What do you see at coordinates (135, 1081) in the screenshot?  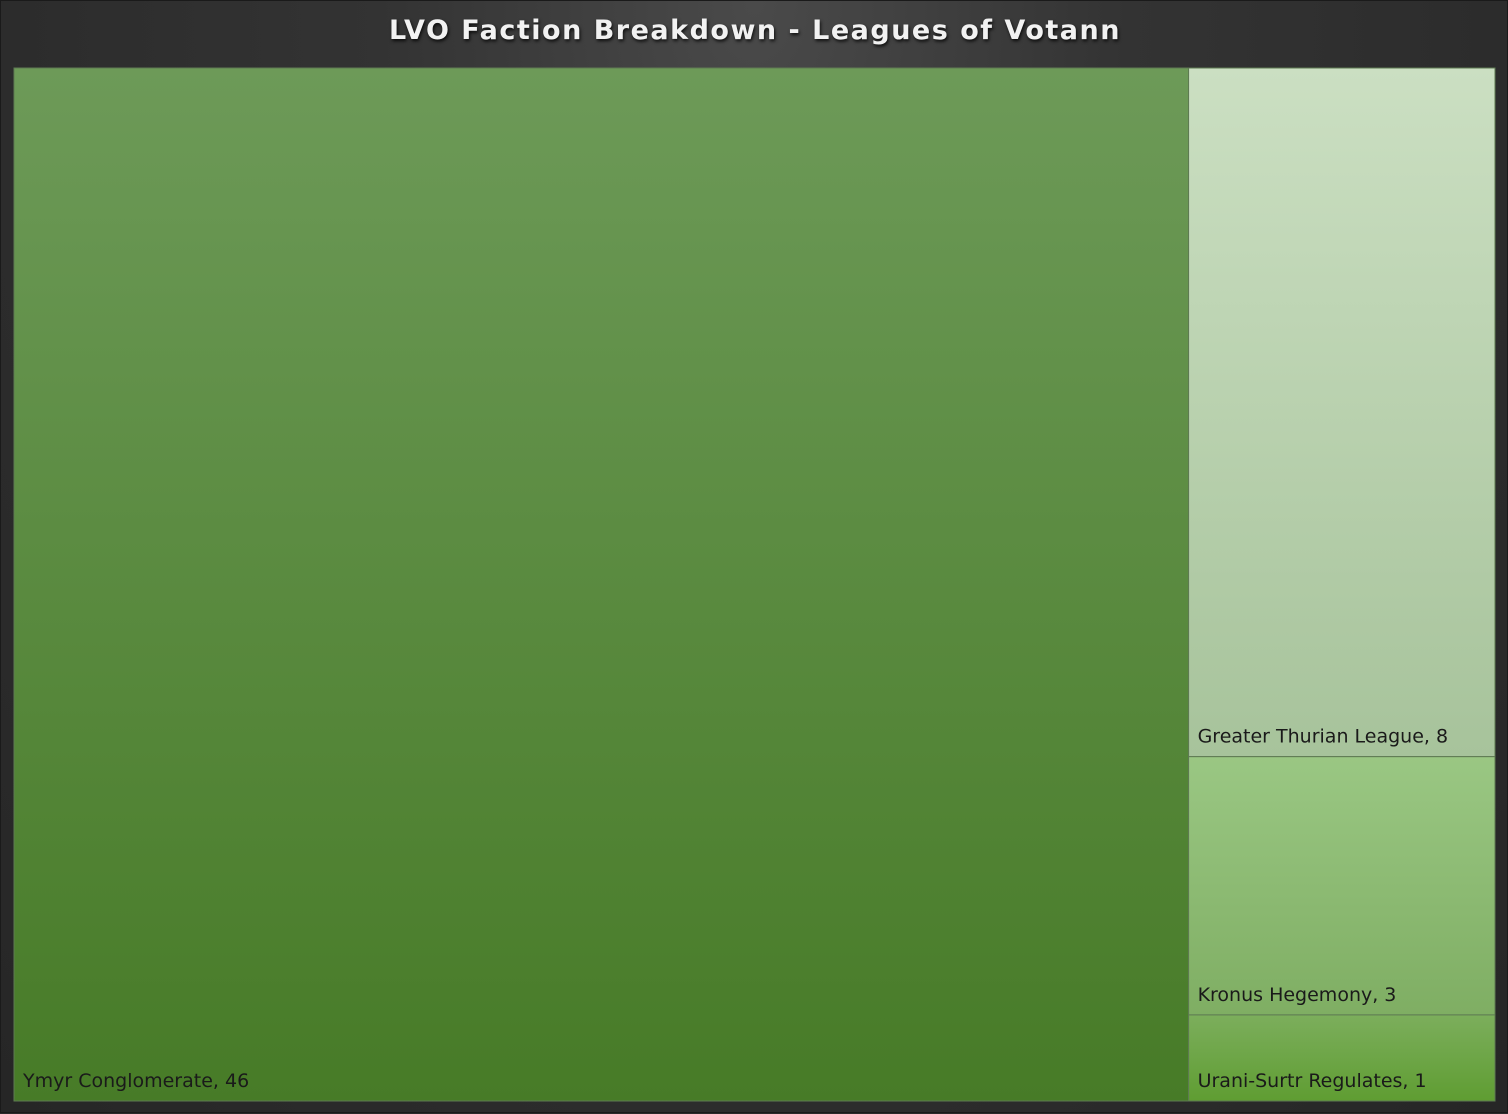 I see `treemap-label-ymyr-conglomerate: Ymyr Conglomerate, 46` at bounding box center [135, 1081].